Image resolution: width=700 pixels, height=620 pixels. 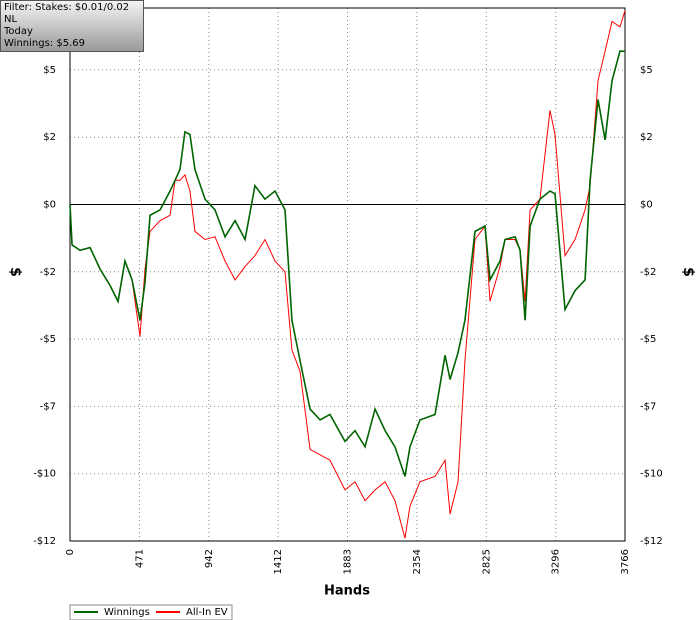 I want to click on y2-tick-label: -$7, so click(x=648, y=406).